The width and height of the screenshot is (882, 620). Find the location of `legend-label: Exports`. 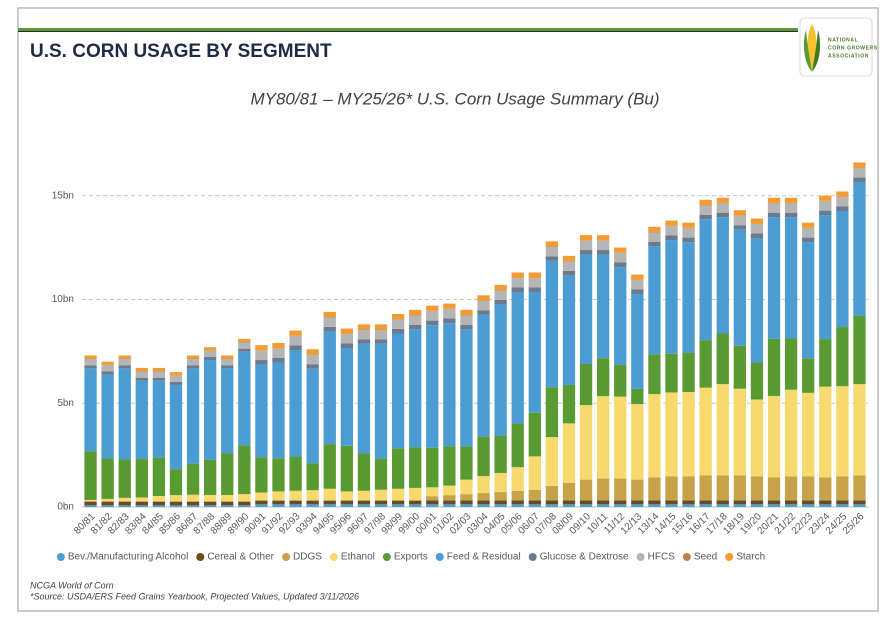

legend-label: Exports is located at coordinates (411, 557).